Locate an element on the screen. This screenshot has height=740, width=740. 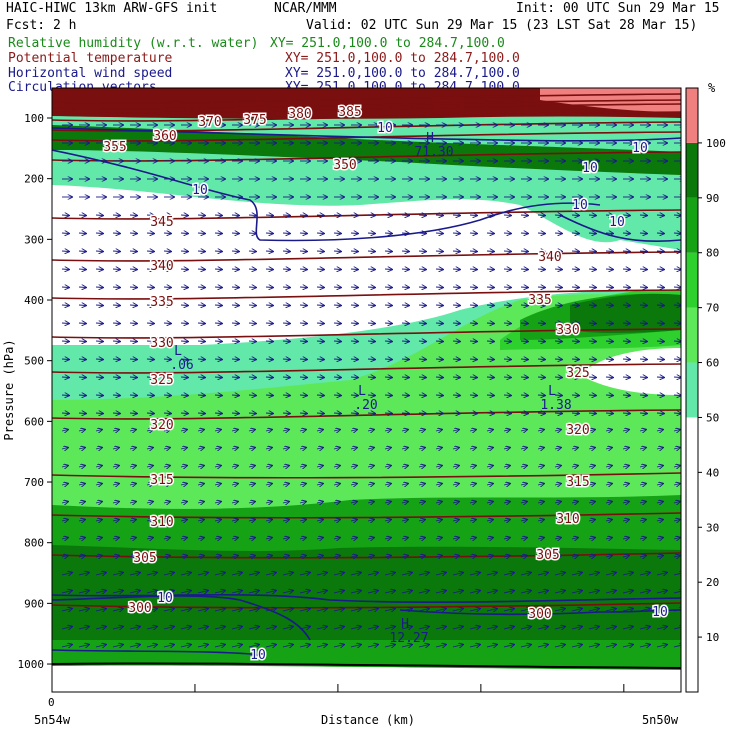
y-tick-label: 1000 is located at coordinates (31, 664).